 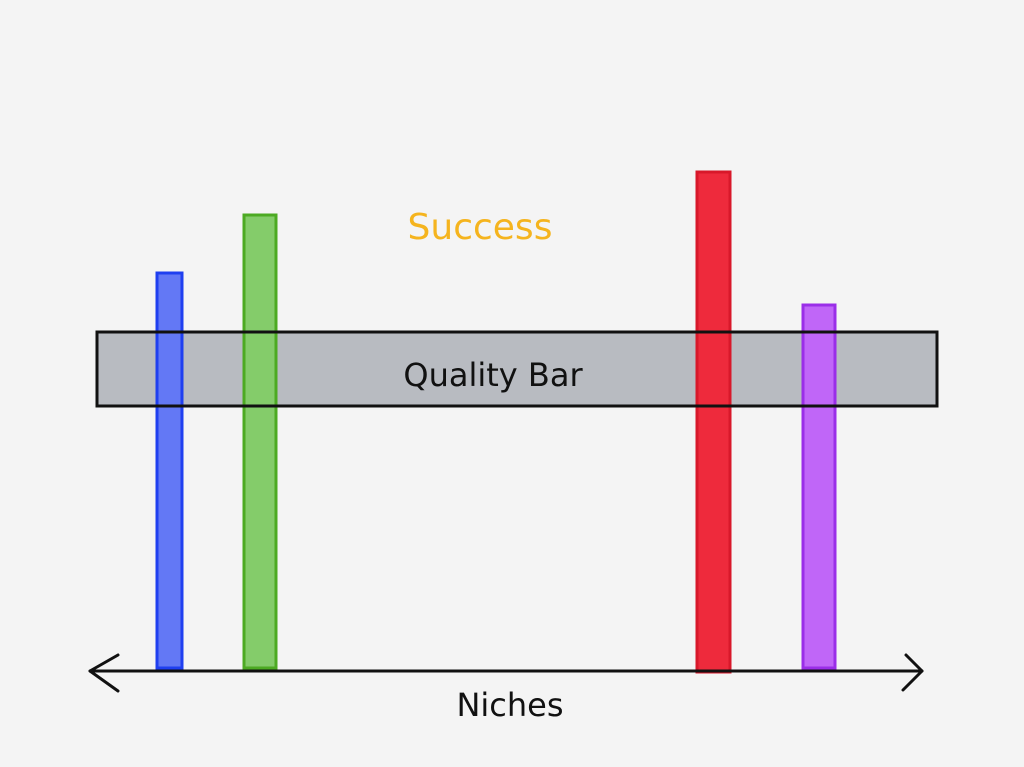 I want to click on niche-bar-blue, so click(x=169, y=470).